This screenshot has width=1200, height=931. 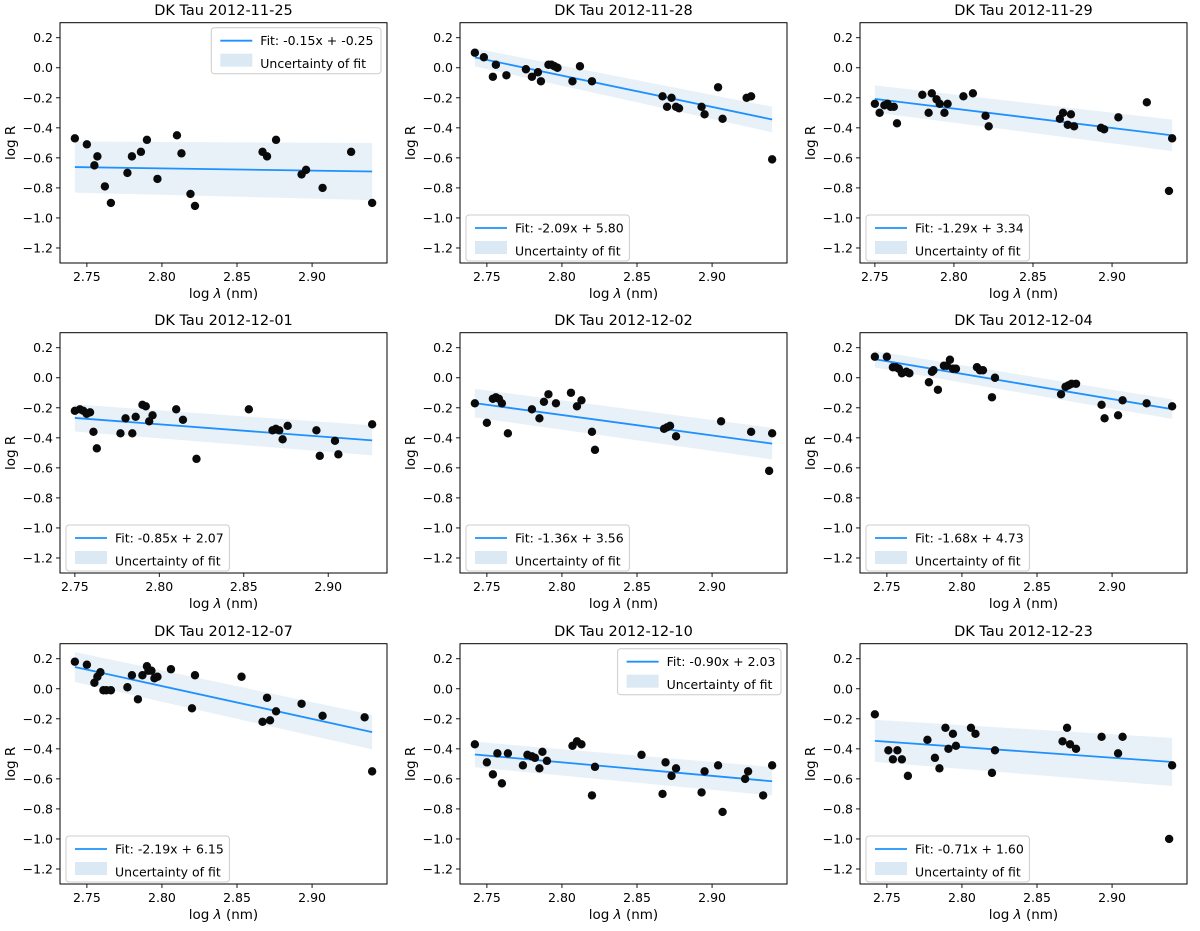 What do you see at coordinates (38, 127) in the screenshot?
I see `y-tick-label: −0.4` at bounding box center [38, 127].